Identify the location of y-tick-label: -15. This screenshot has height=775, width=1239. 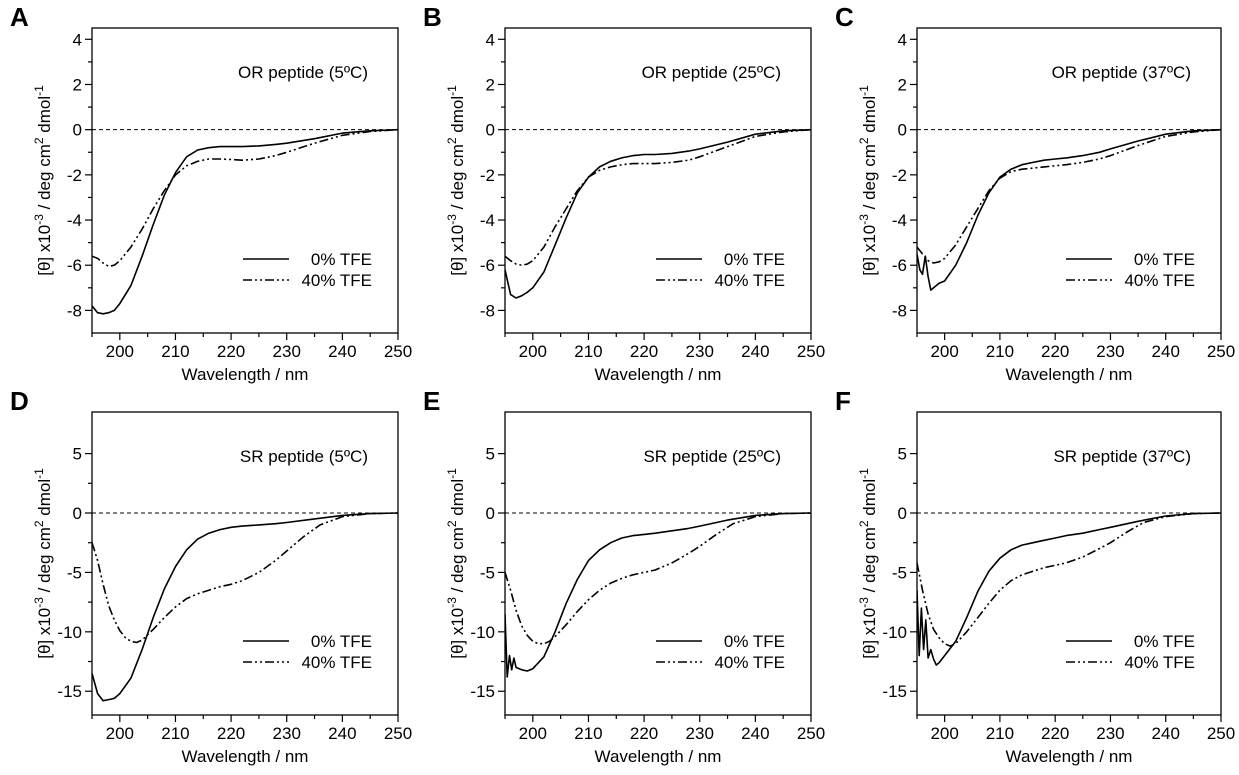
(482, 691).